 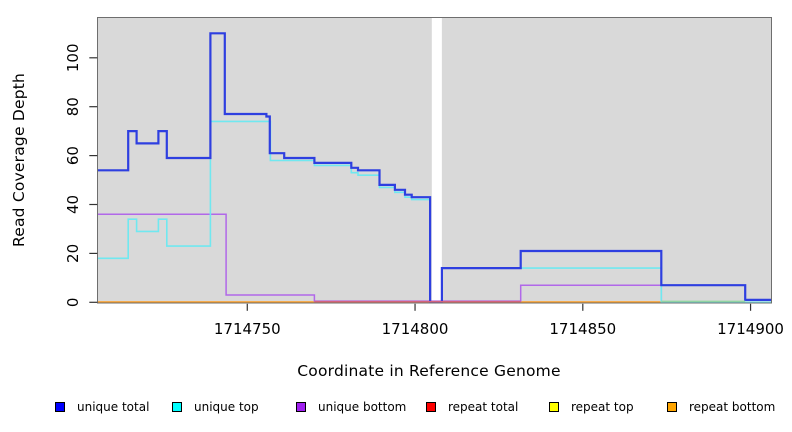 I want to click on y-tick-label: 40, so click(x=73, y=204).